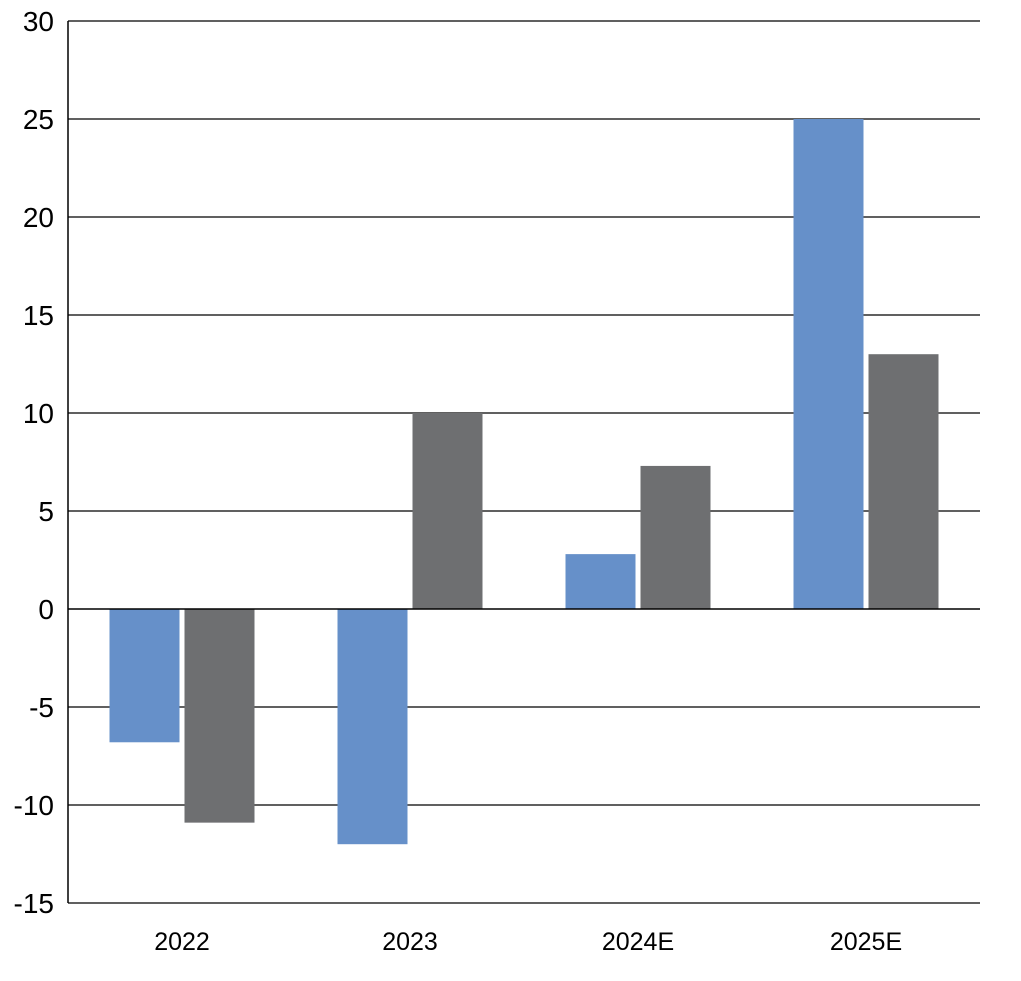 This screenshot has width=1021, height=981. What do you see at coordinates (38, 315) in the screenshot?
I see `y-tick-label: 15` at bounding box center [38, 315].